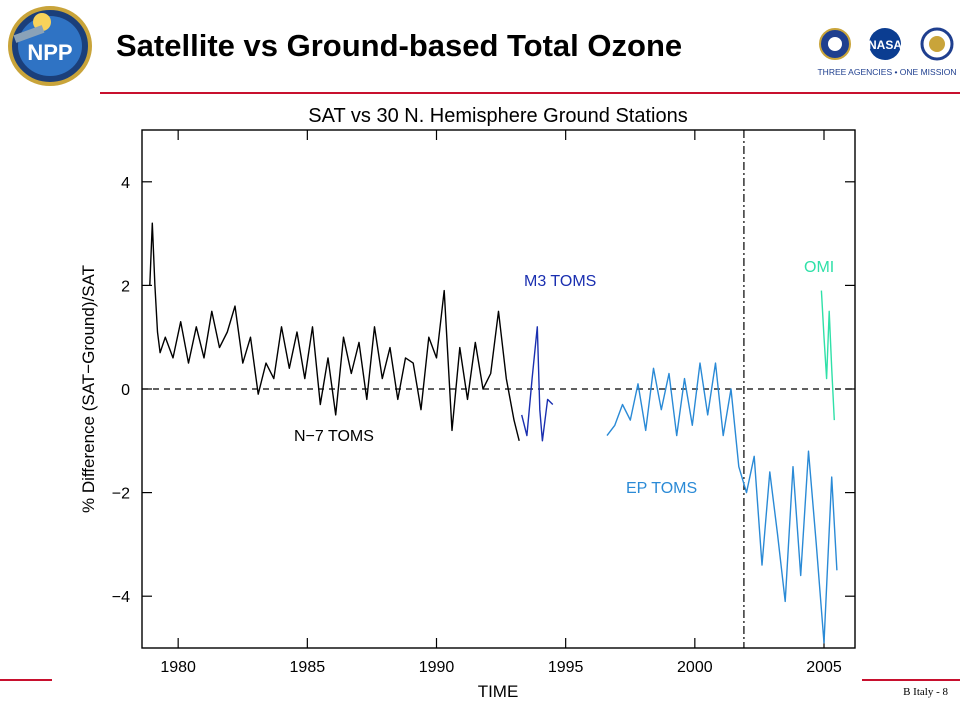 This screenshot has width=960, height=720. What do you see at coordinates (886, 93) in the screenshot?
I see `title-rule-right` at bounding box center [886, 93].